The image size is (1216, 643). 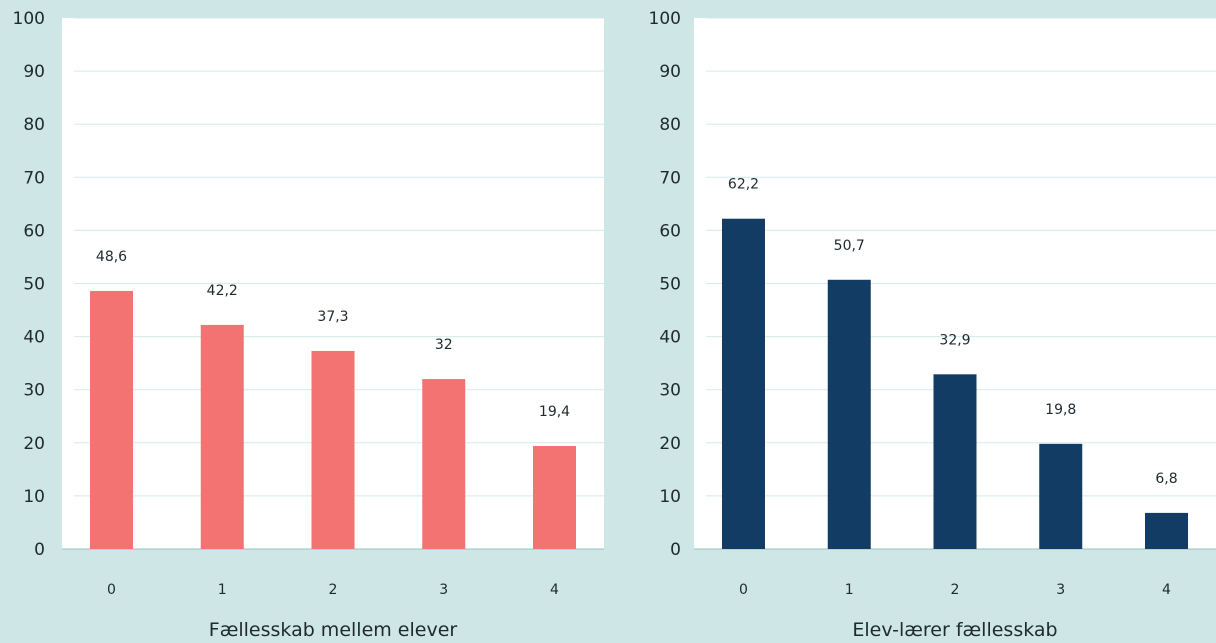 What do you see at coordinates (111, 257) in the screenshot?
I see `data-label: 48,6` at bounding box center [111, 257].